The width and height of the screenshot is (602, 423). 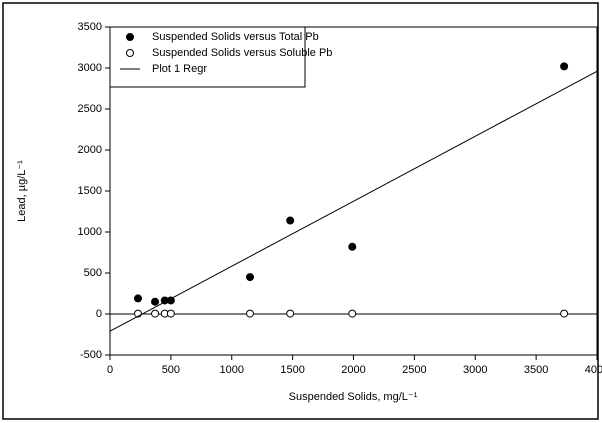 What do you see at coordinates (171, 370) in the screenshot?
I see `x-tick-label: 500` at bounding box center [171, 370].